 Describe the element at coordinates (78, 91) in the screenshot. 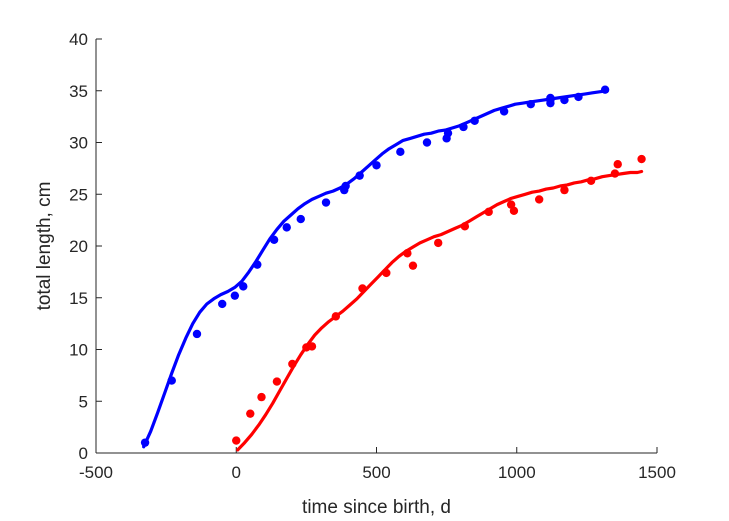

I see `y-tick-label: 35` at that location.